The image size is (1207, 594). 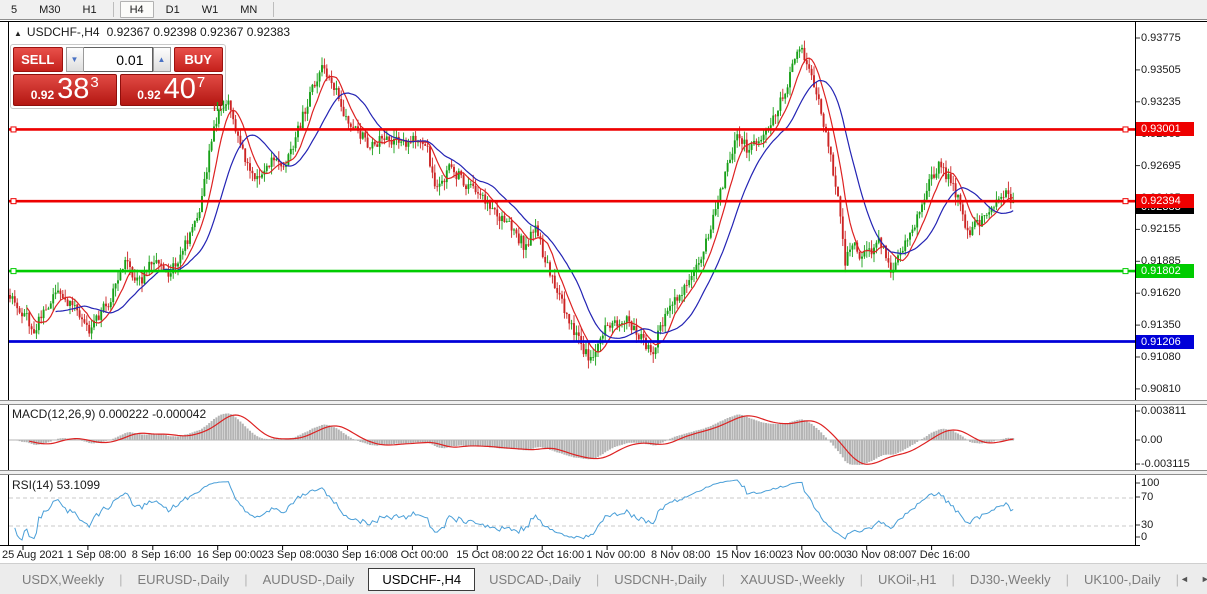 What do you see at coordinates (18, 33) in the screenshot?
I see `symbol-marker-icon: ▲` at bounding box center [18, 33].